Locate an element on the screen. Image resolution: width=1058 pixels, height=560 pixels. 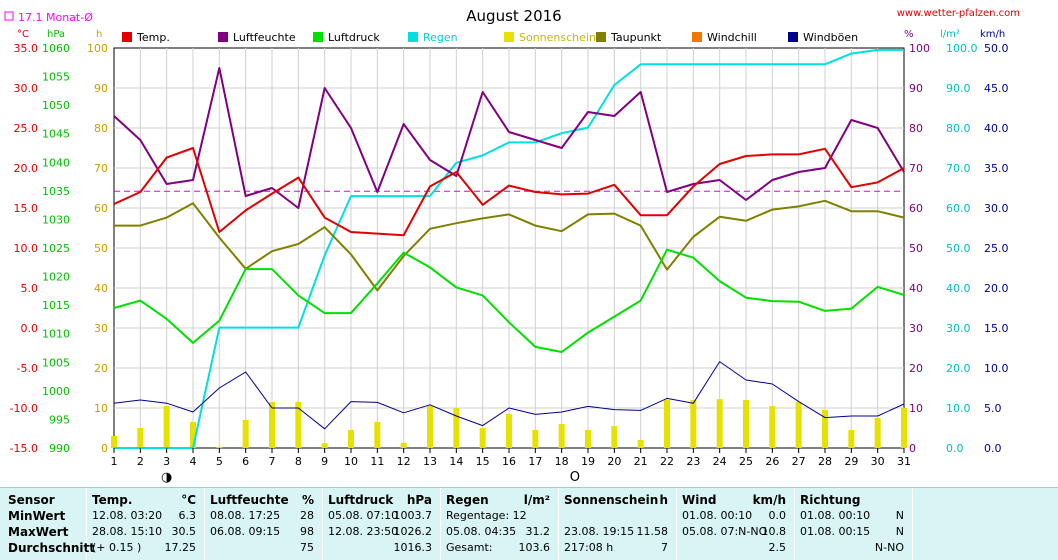
rain-tick-label: 50.0 is located at coordinates (958, 248).